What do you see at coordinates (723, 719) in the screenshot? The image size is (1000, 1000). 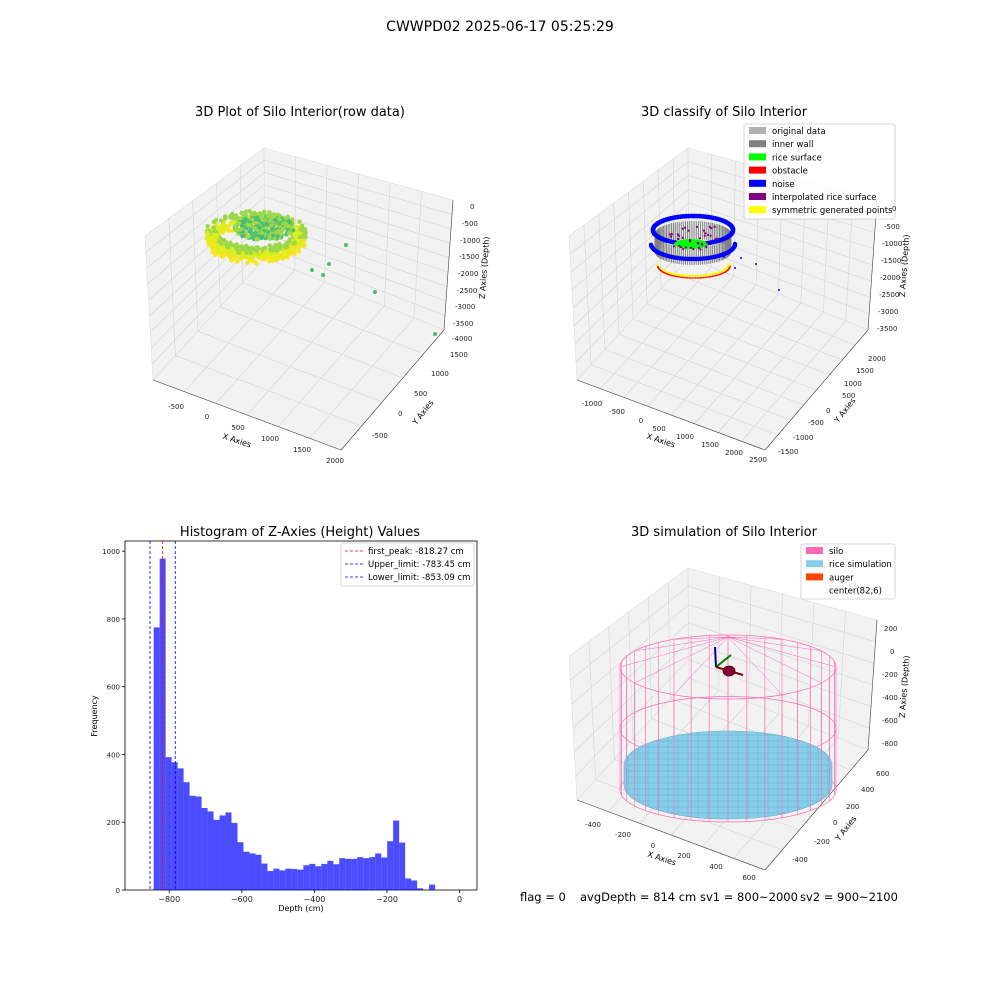 I see `simulation-axes-box` at bounding box center [723, 719].